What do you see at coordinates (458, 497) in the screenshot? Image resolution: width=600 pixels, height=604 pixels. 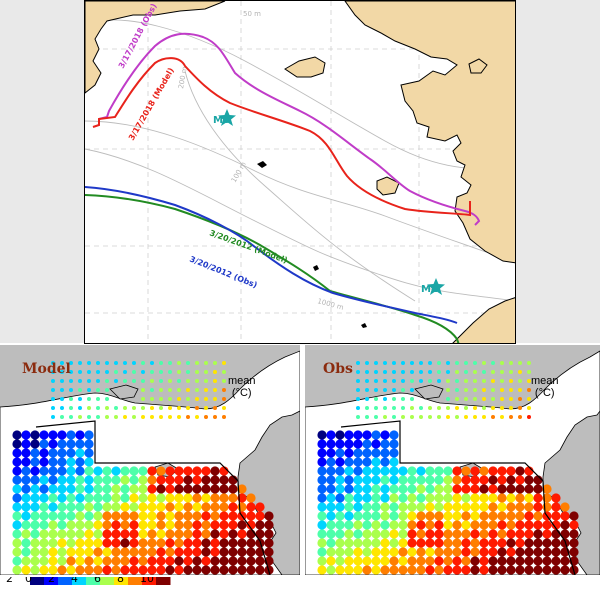 I see `domain-boundary` at bounding box center [458, 497].